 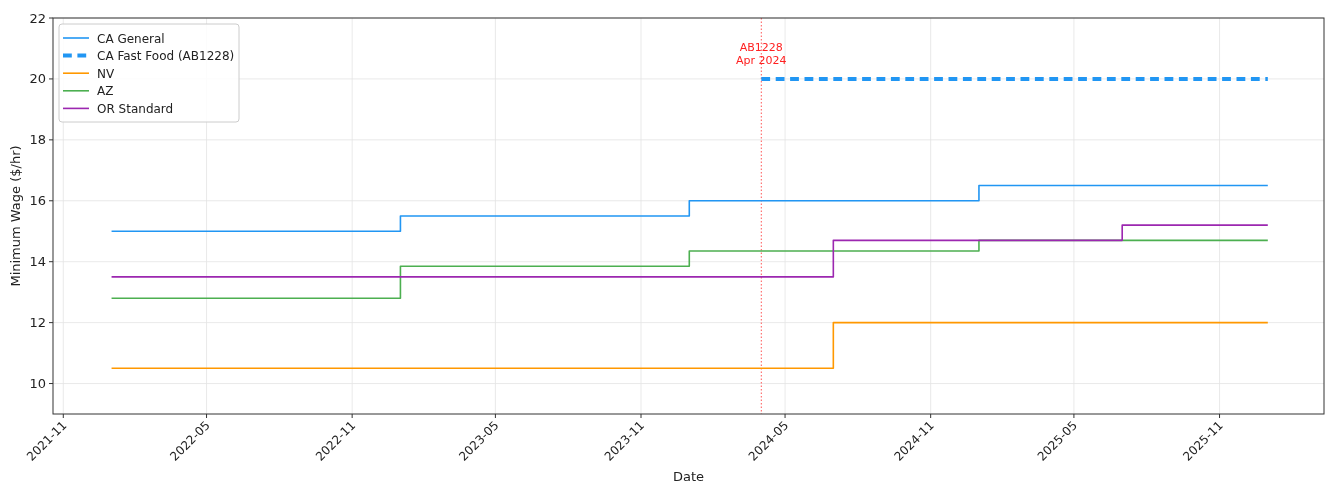 What do you see at coordinates (131, 38) in the screenshot?
I see `legend-label: CA General` at bounding box center [131, 38].